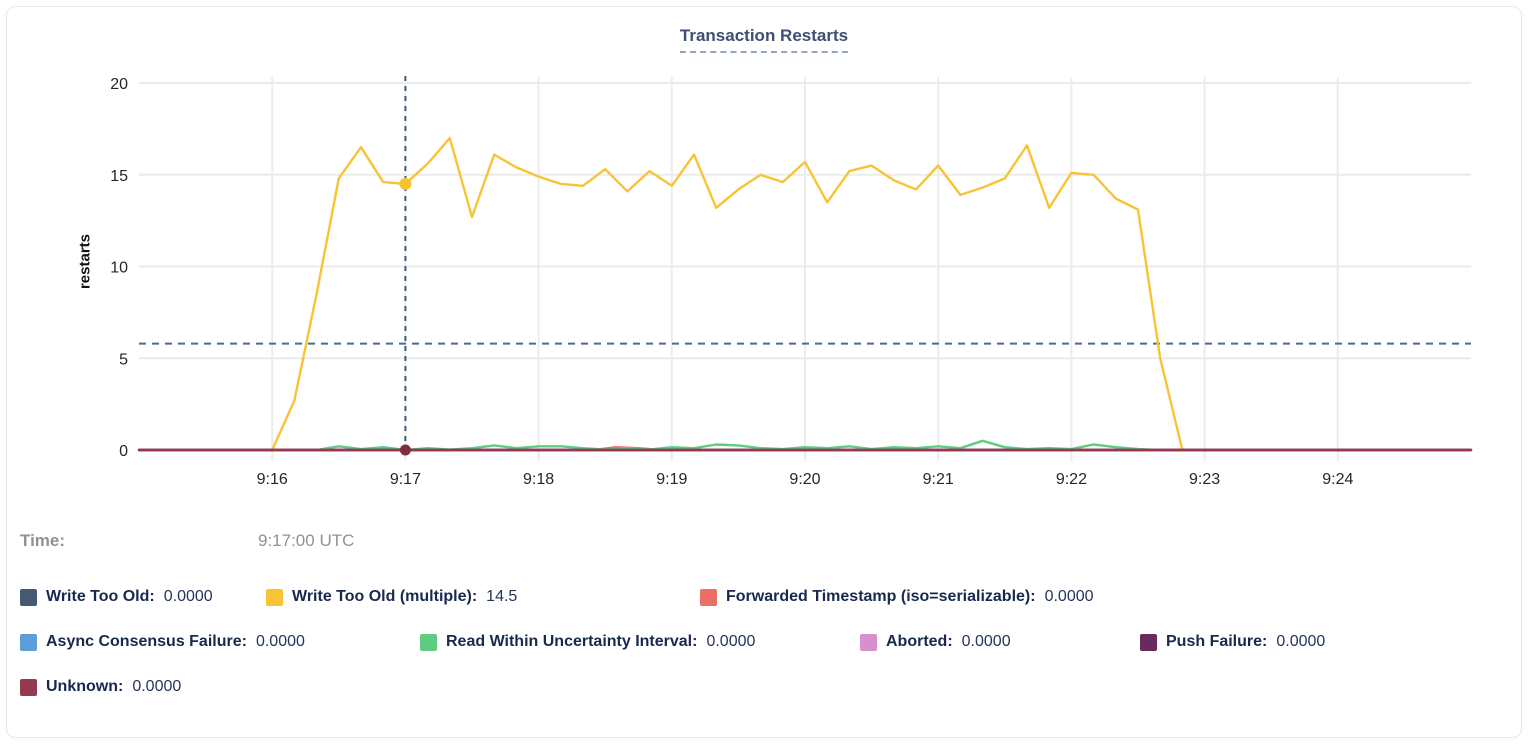 This screenshot has width=1528, height=744. I want to click on legend-label: Write Too Old (multiple):, so click(385, 596).